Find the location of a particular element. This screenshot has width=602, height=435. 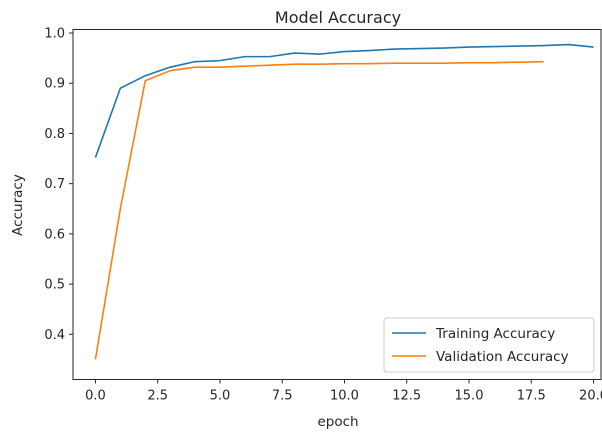

chart-title: Model Accuracy is located at coordinates (338, 17).